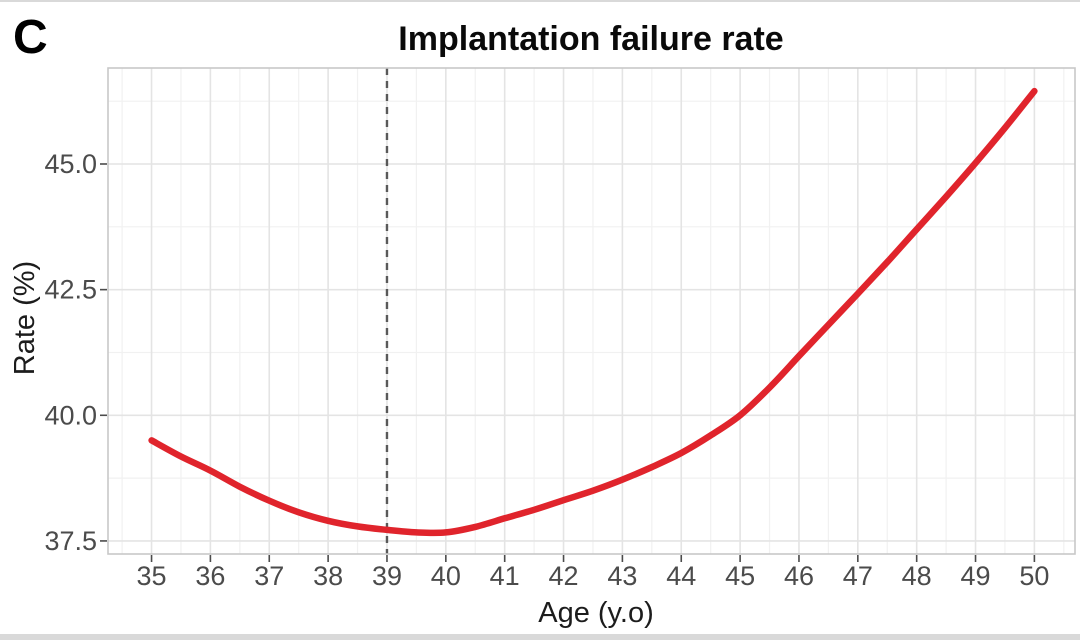 This screenshot has width=1080, height=640. What do you see at coordinates (328, 576) in the screenshot?
I see `x-tick-label: 38` at bounding box center [328, 576].